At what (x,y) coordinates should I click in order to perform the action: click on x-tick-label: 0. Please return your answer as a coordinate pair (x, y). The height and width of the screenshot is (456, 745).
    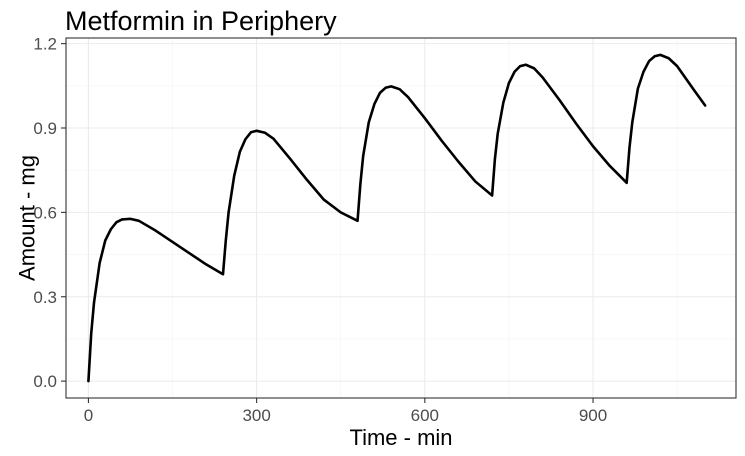
    Looking at the image, I should click on (88, 415).